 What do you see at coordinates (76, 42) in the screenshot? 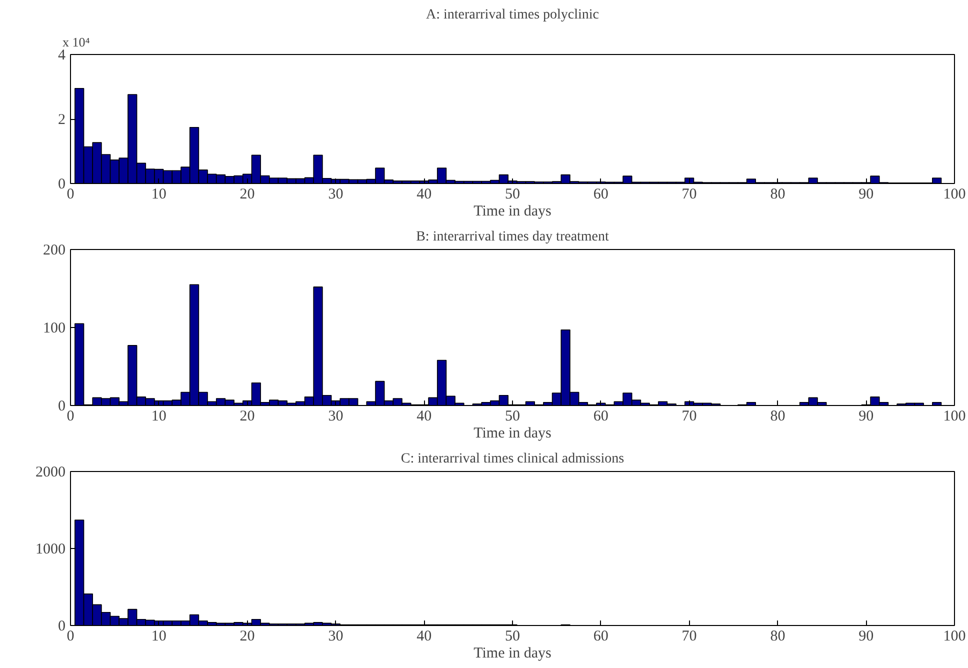
I see `text: x 10⁴` at bounding box center [76, 42].